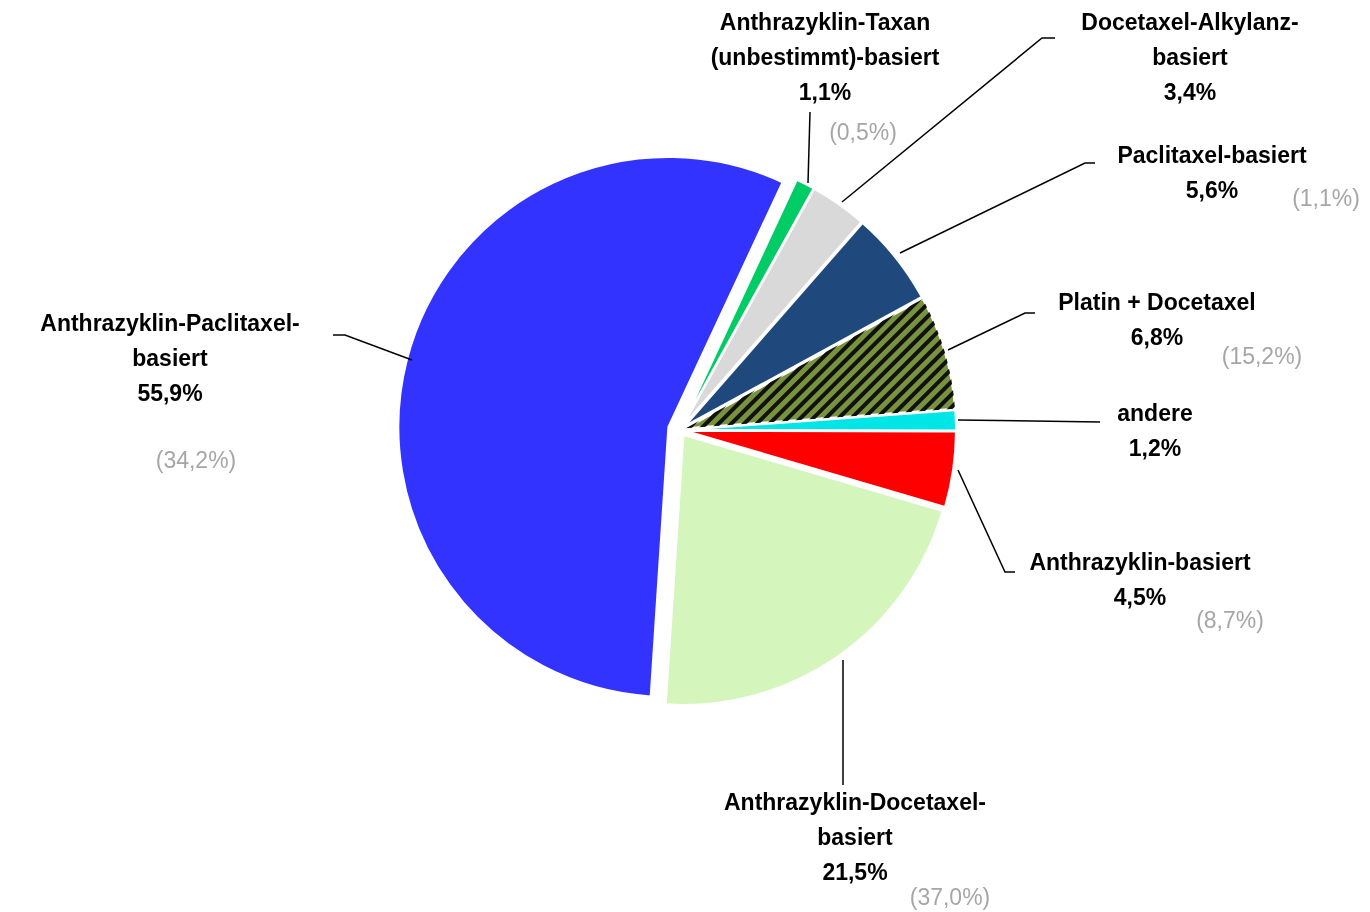  What do you see at coordinates (825, 39) in the screenshot?
I see `slice-label: Anthrazyklin-Taxan (unbestimmt)-basiert` at bounding box center [825, 39].